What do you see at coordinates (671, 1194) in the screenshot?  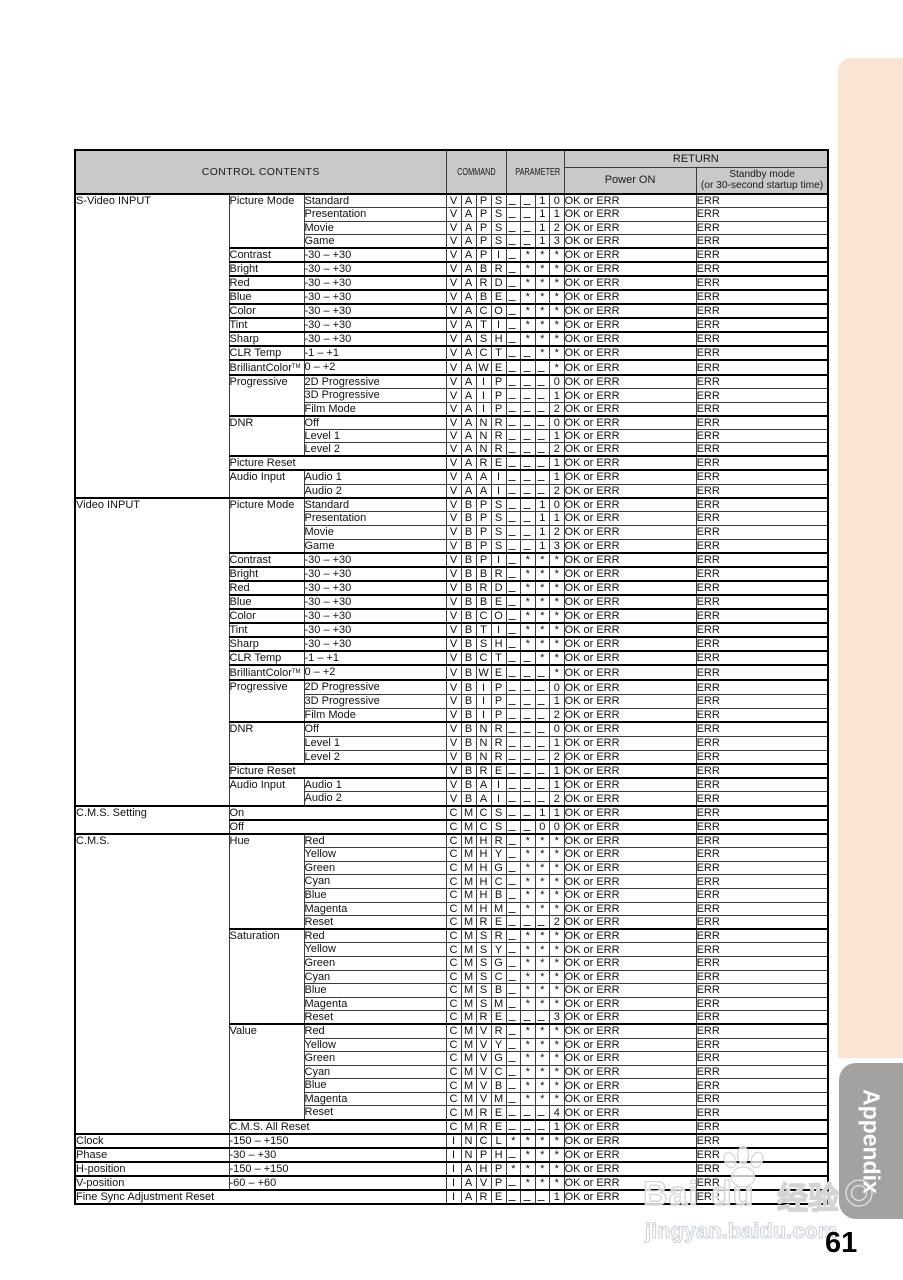 I see `svg-text: Bai` at bounding box center [671, 1194].